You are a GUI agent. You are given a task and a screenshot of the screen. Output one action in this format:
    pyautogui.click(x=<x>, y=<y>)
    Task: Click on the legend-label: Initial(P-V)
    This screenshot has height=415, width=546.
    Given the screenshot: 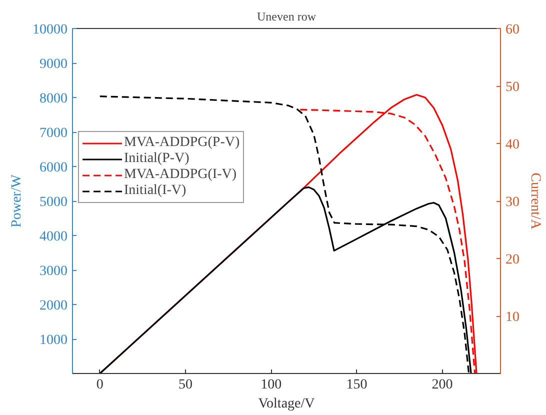 What is the action you would take?
    pyautogui.click(x=157, y=159)
    